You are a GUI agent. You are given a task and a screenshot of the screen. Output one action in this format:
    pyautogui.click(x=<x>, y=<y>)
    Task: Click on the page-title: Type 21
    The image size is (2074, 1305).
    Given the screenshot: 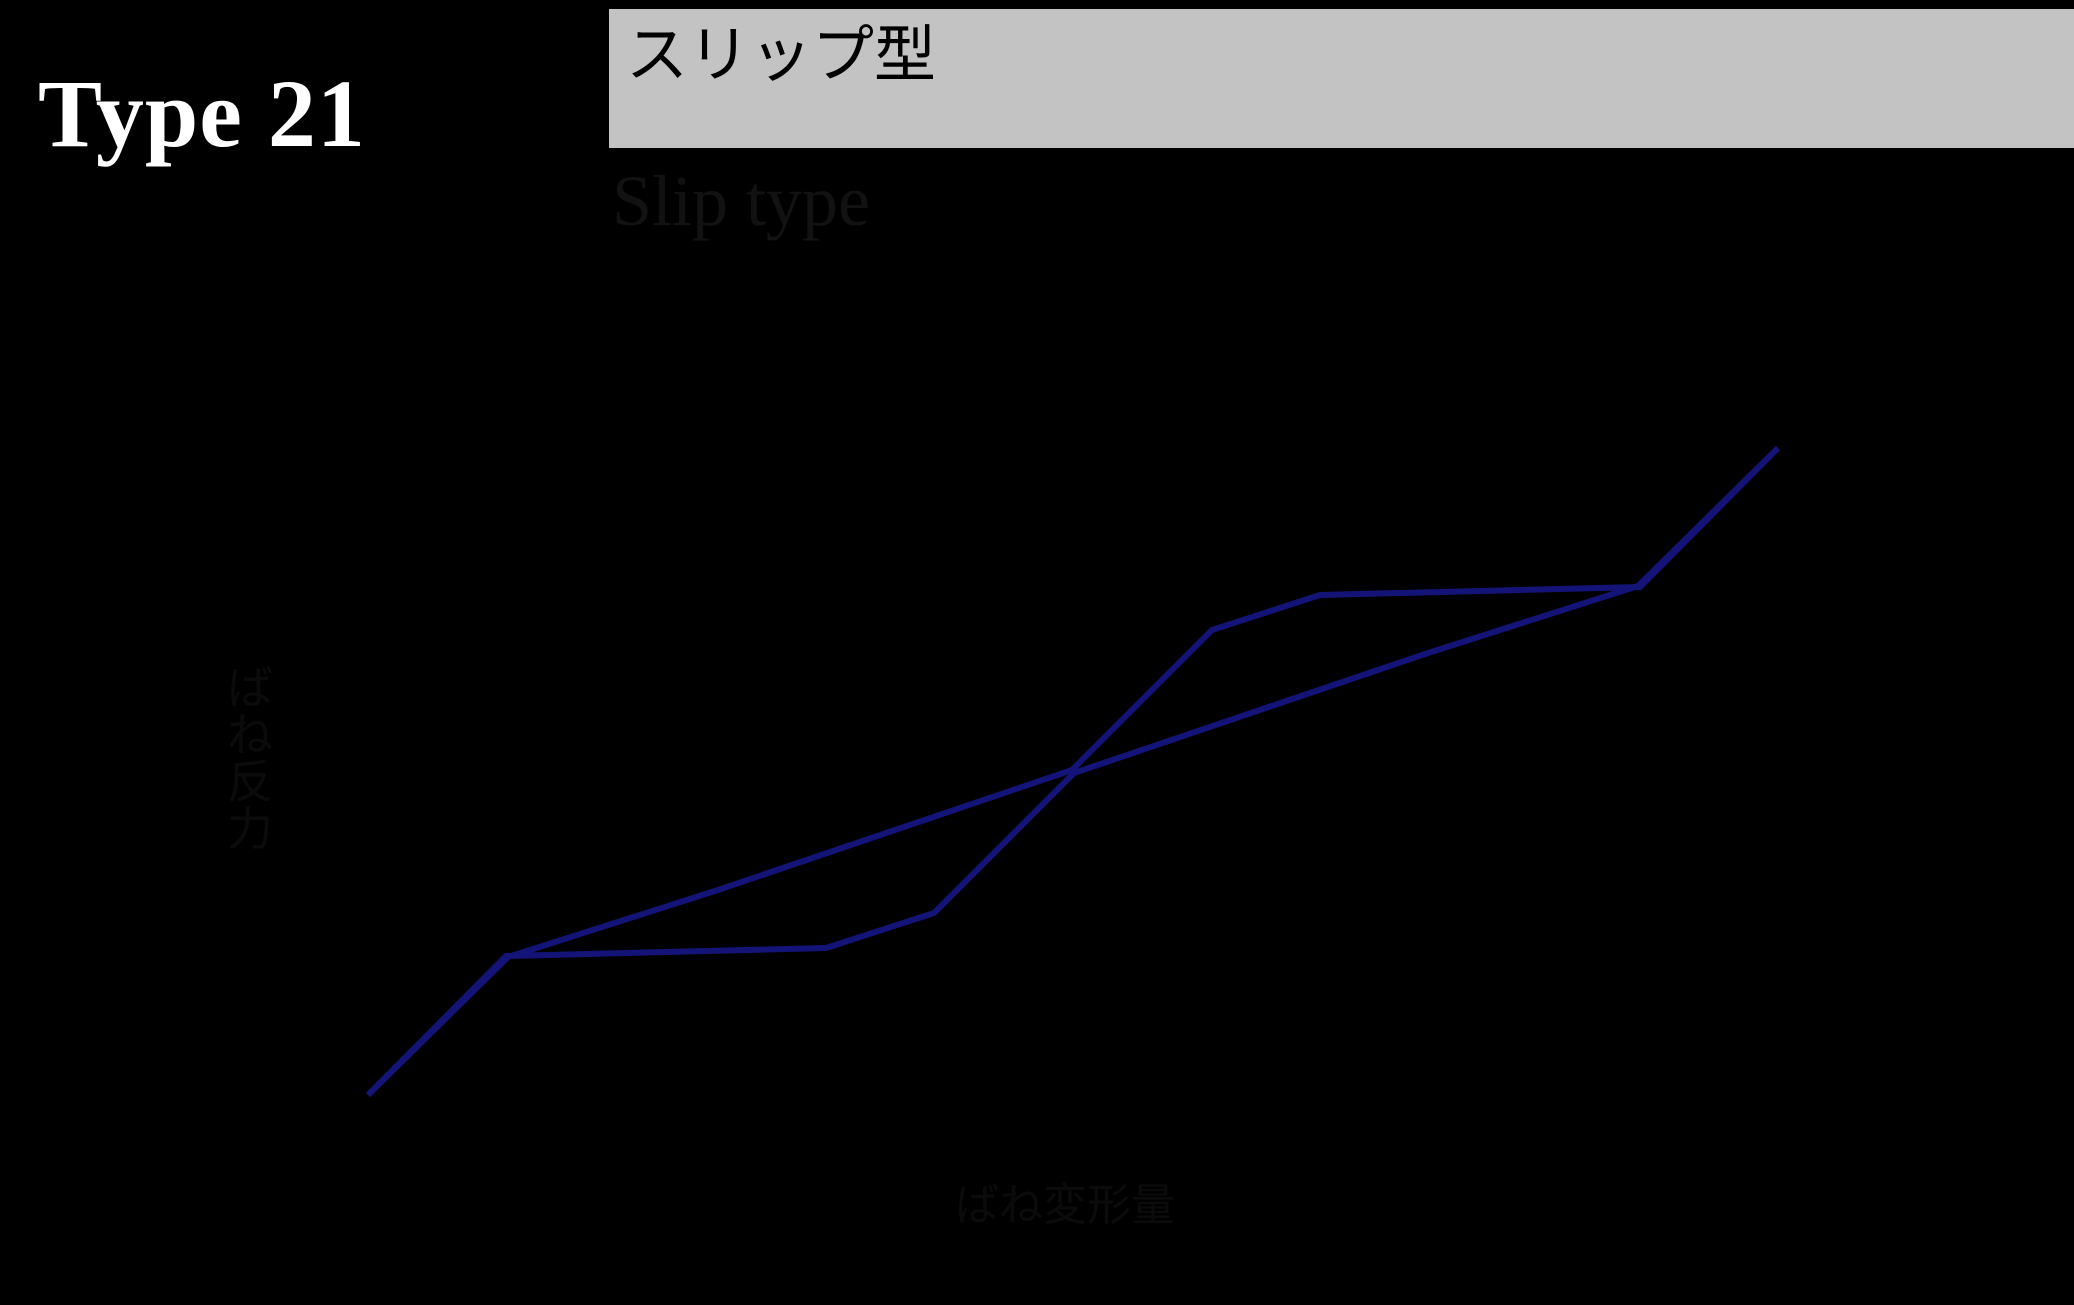 What is the action you would take?
    pyautogui.click(x=202, y=113)
    